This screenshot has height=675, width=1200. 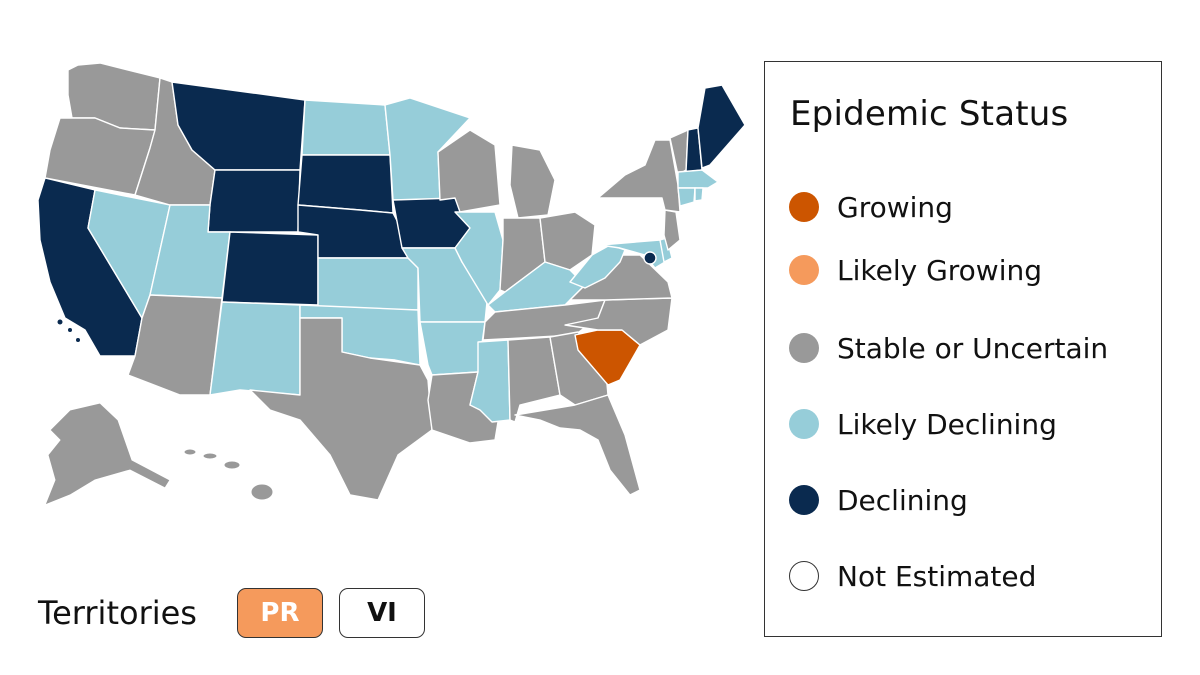 I want to click on territory-pr: PR, so click(x=279, y=613).